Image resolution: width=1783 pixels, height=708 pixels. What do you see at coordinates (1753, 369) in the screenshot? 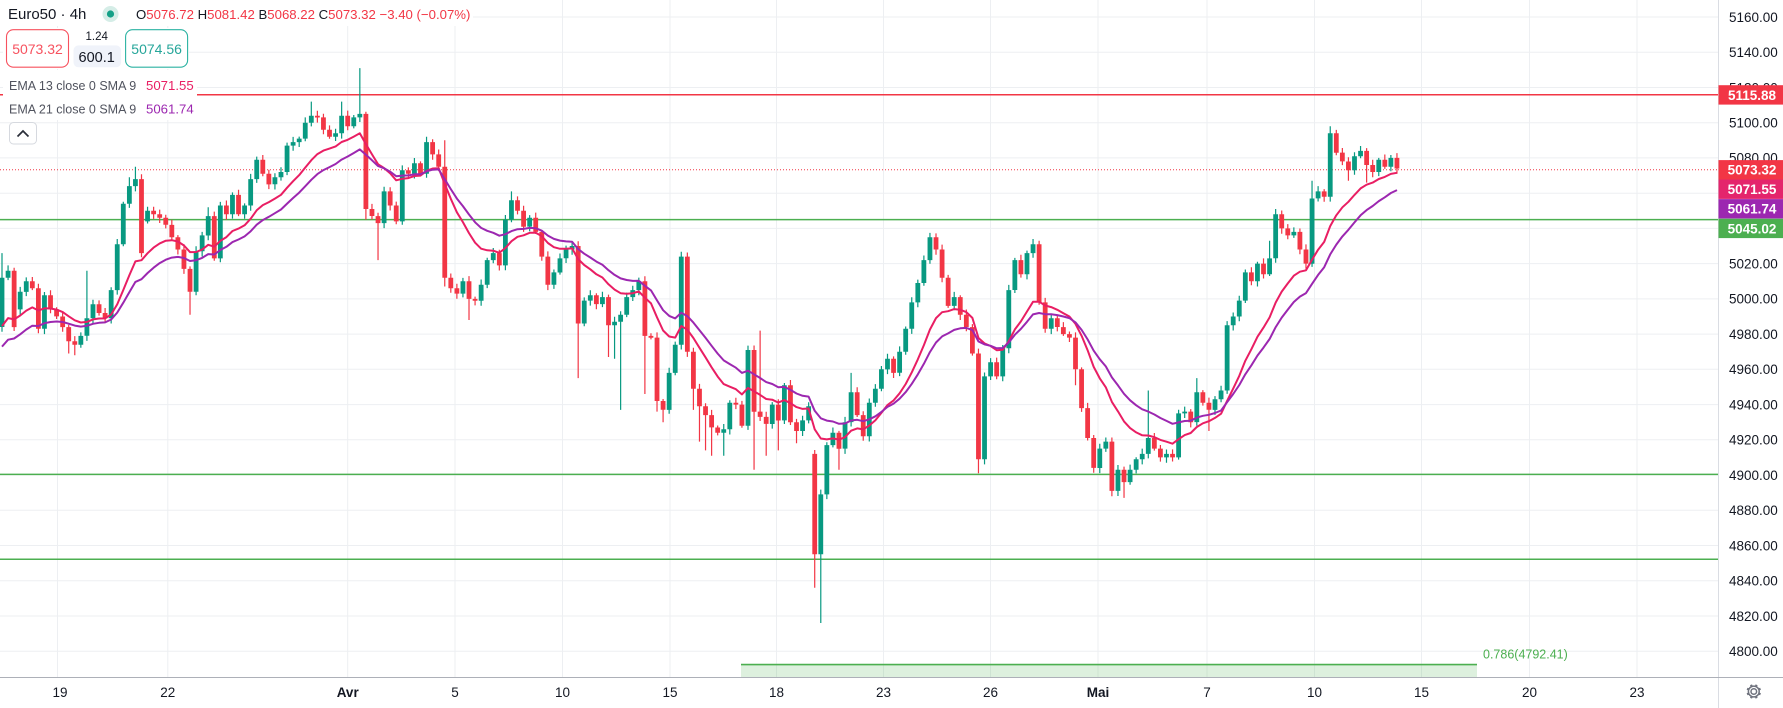
I see `svg-text: 4960.00` at bounding box center [1753, 369].